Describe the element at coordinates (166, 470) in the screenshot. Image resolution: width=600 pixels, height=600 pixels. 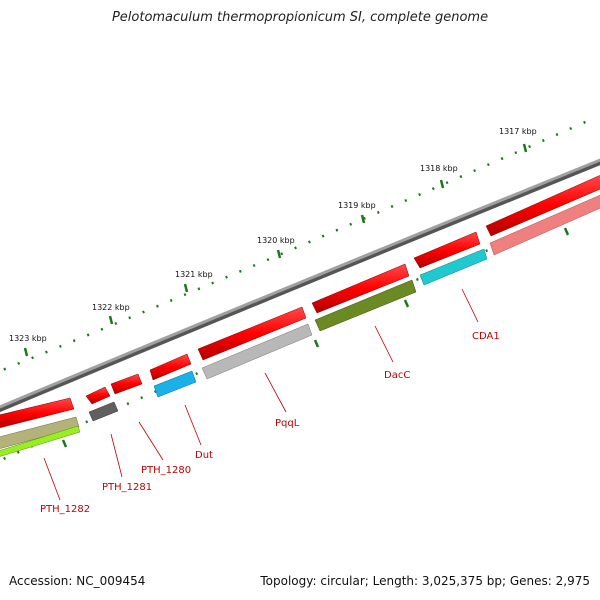
I see `gene-label-pth1280: PTH_1280` at that location.